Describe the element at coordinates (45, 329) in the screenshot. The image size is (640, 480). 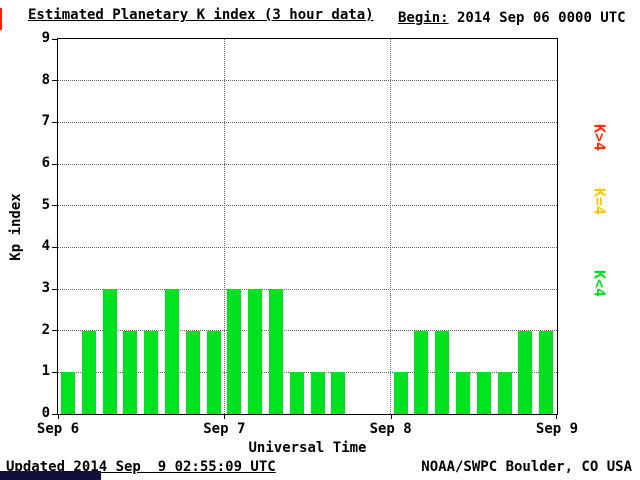
I see `y-tick-label: 2` at that location.